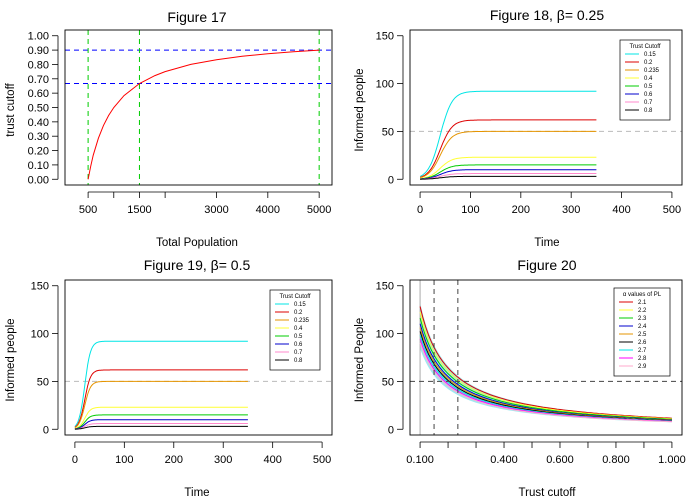 Image resolution: width=700 pixels, height=500 pixels. Describe the element at coordinates (197, 243) in the screenshot. I see `x-axis-label: Total Population` at that location.